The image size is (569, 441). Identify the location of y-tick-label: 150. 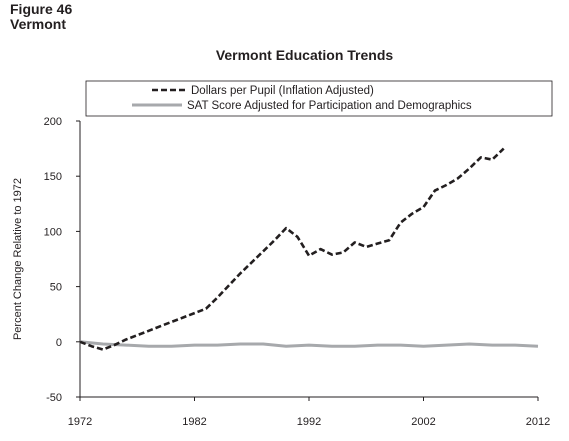
(53, 177).